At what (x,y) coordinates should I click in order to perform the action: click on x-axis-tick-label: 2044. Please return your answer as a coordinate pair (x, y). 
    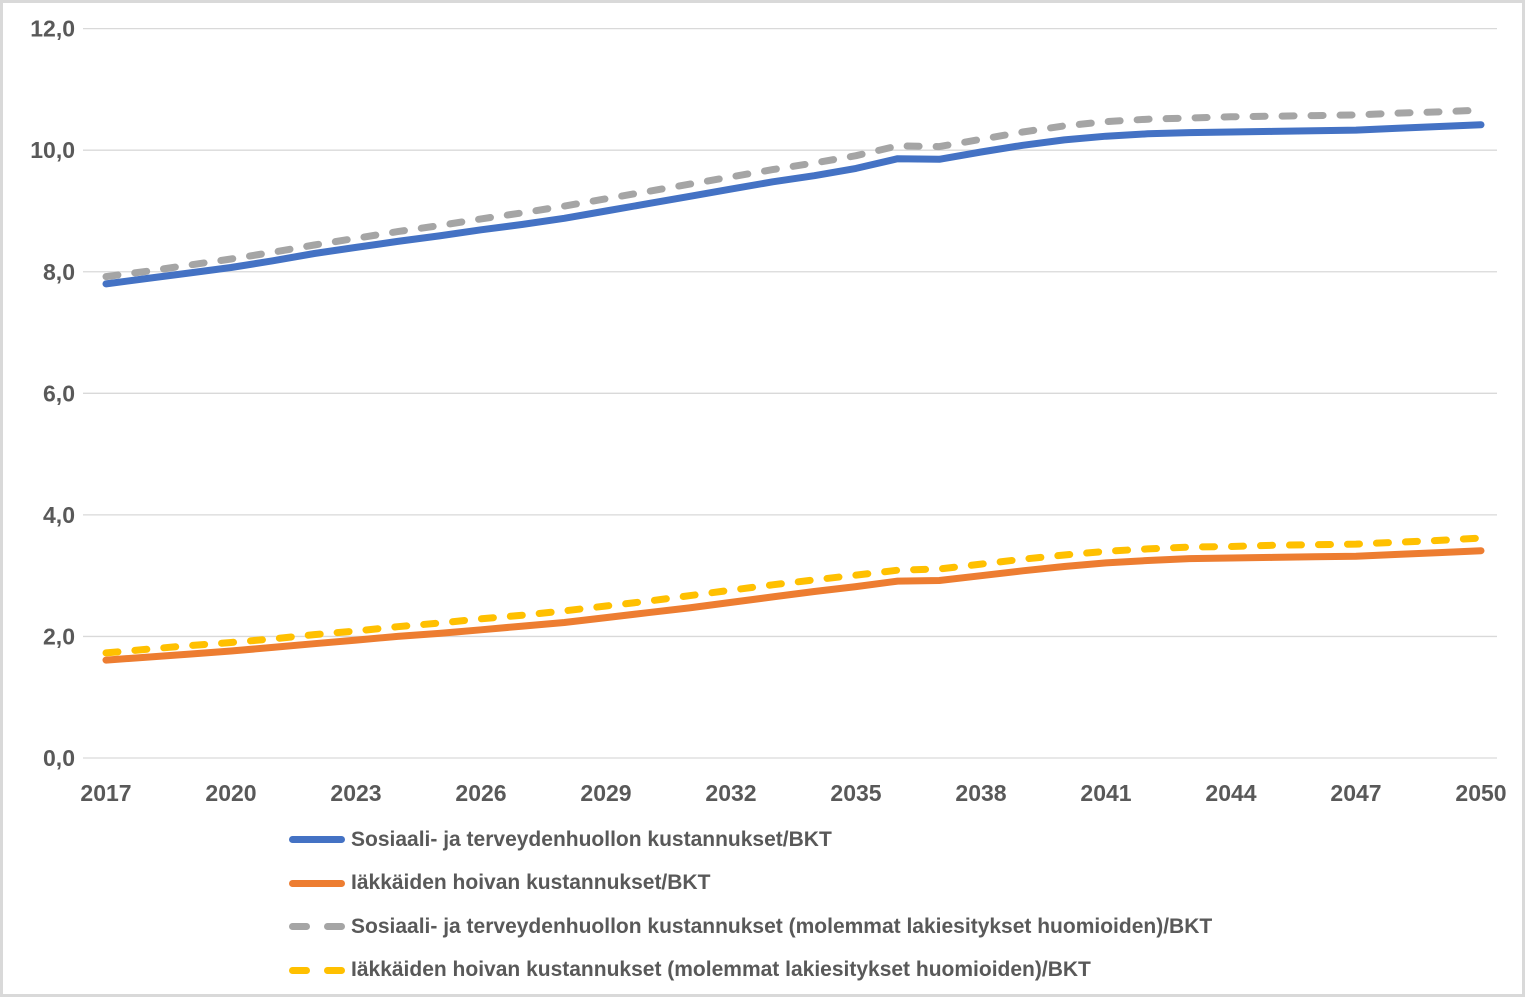
    Looking at the image, I should click on (1230, 793).